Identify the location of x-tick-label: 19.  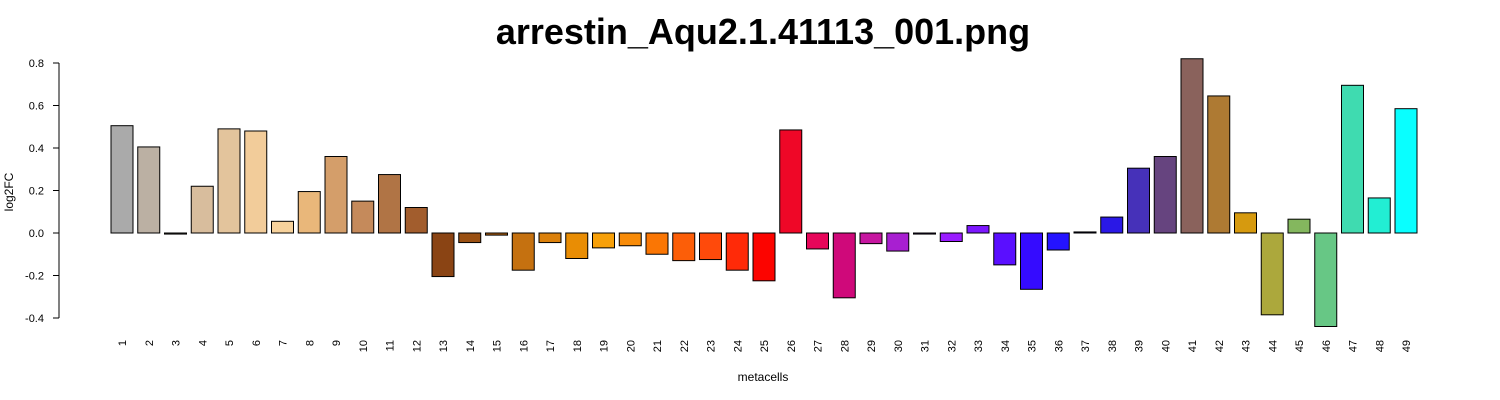
(605, 346).